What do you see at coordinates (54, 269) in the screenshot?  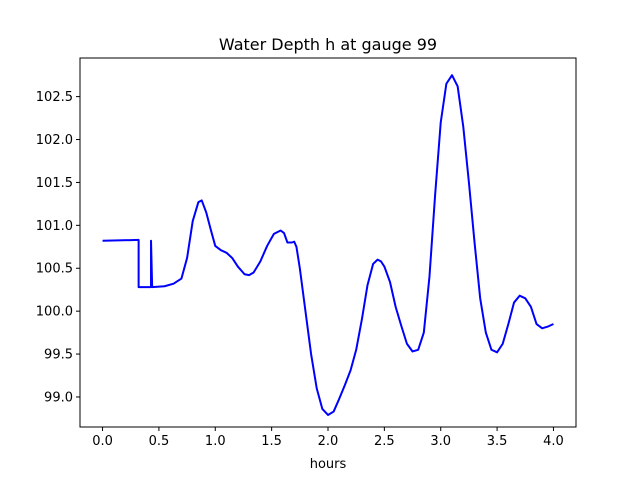 I see `y-tick-label: 100.5` at bounding box center [54, 269].